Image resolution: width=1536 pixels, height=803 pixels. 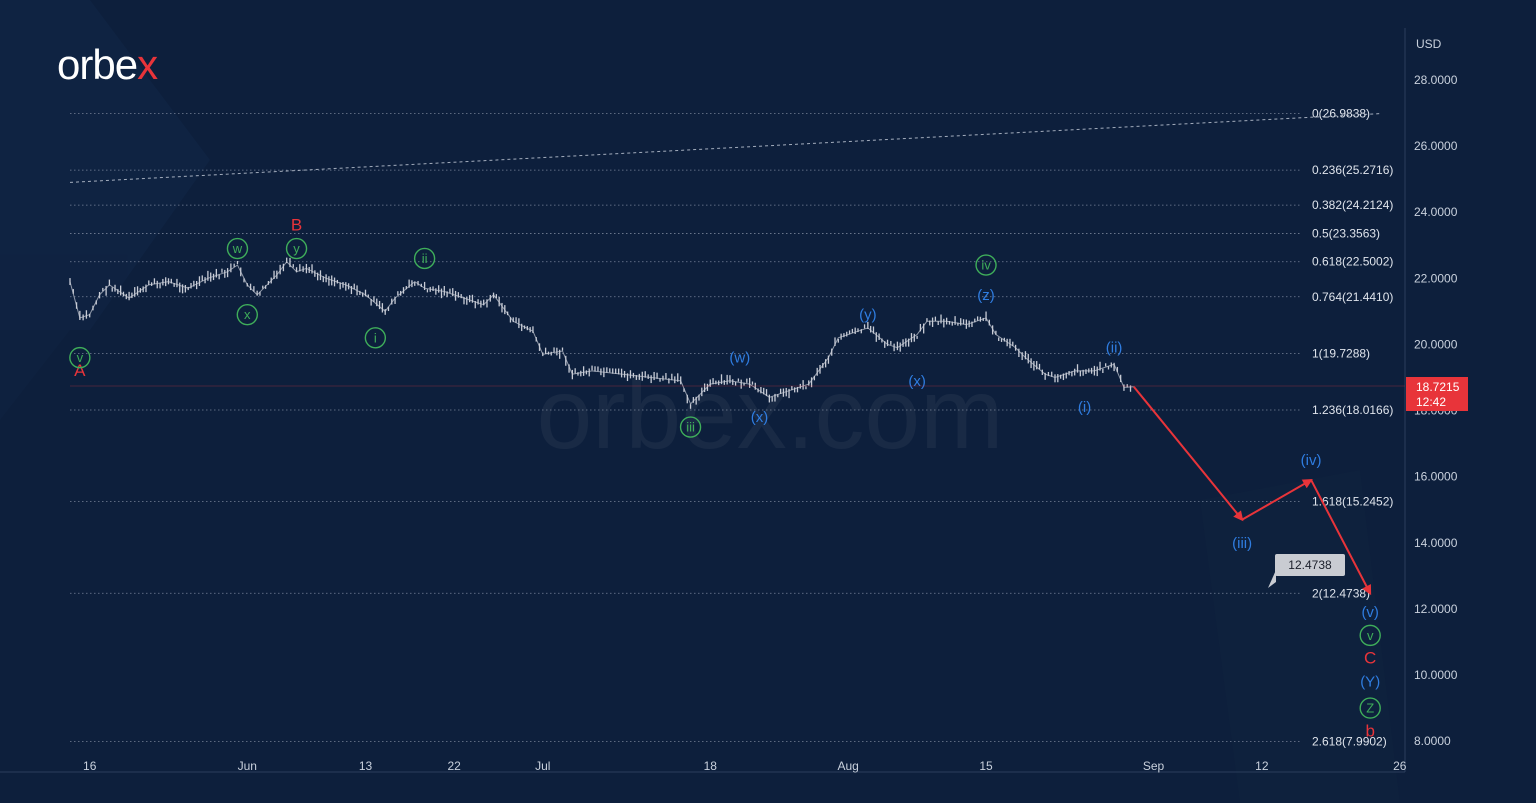 What do you see at coordinates (1436, 212) in the screenshot?
I see `price-tick-label: 24.0000` at bounding box center [1436, 212].